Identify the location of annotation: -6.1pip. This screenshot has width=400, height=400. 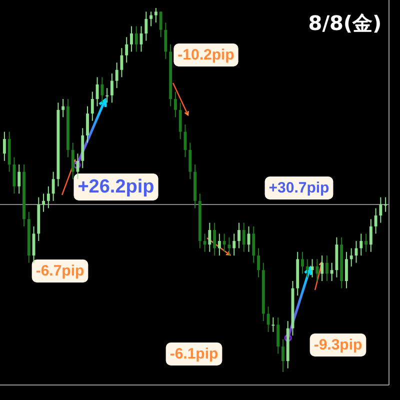
(194, 354).